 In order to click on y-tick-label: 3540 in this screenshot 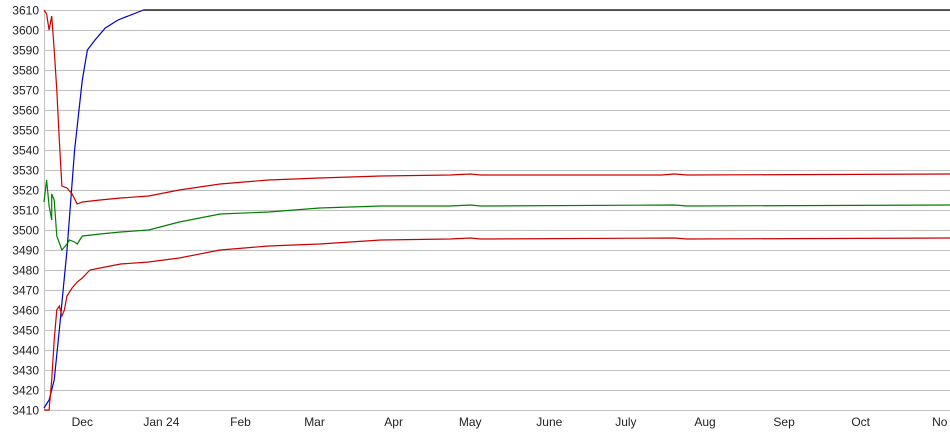, I will do `click(25, 151)`.